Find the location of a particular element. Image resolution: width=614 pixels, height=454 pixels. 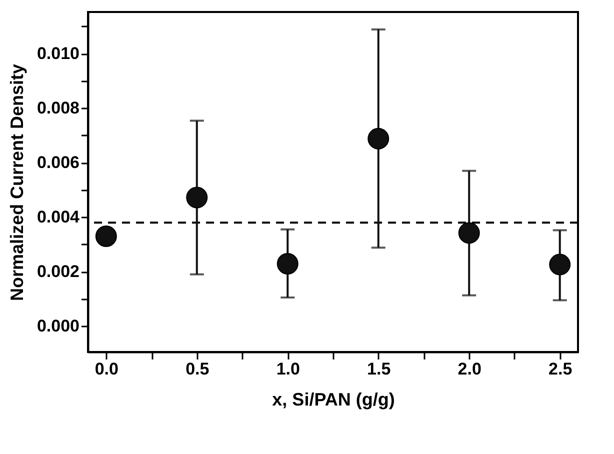

x-tick-label: 1.0 is located at coordinates (288, 369).